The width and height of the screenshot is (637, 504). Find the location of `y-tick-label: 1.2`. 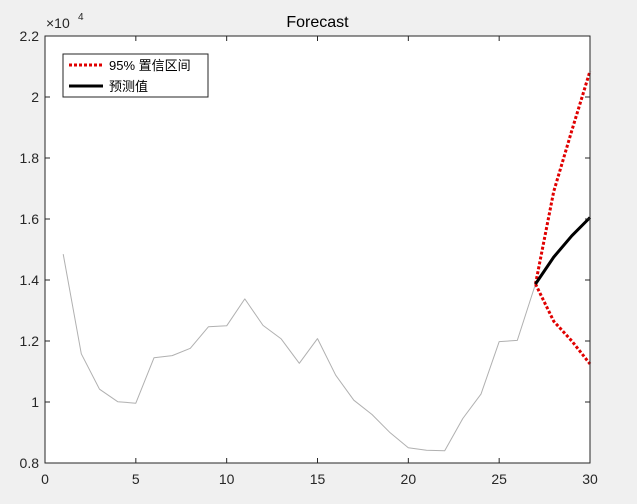

y-tick-label: 1.2 is located at coordinates (30, 341).